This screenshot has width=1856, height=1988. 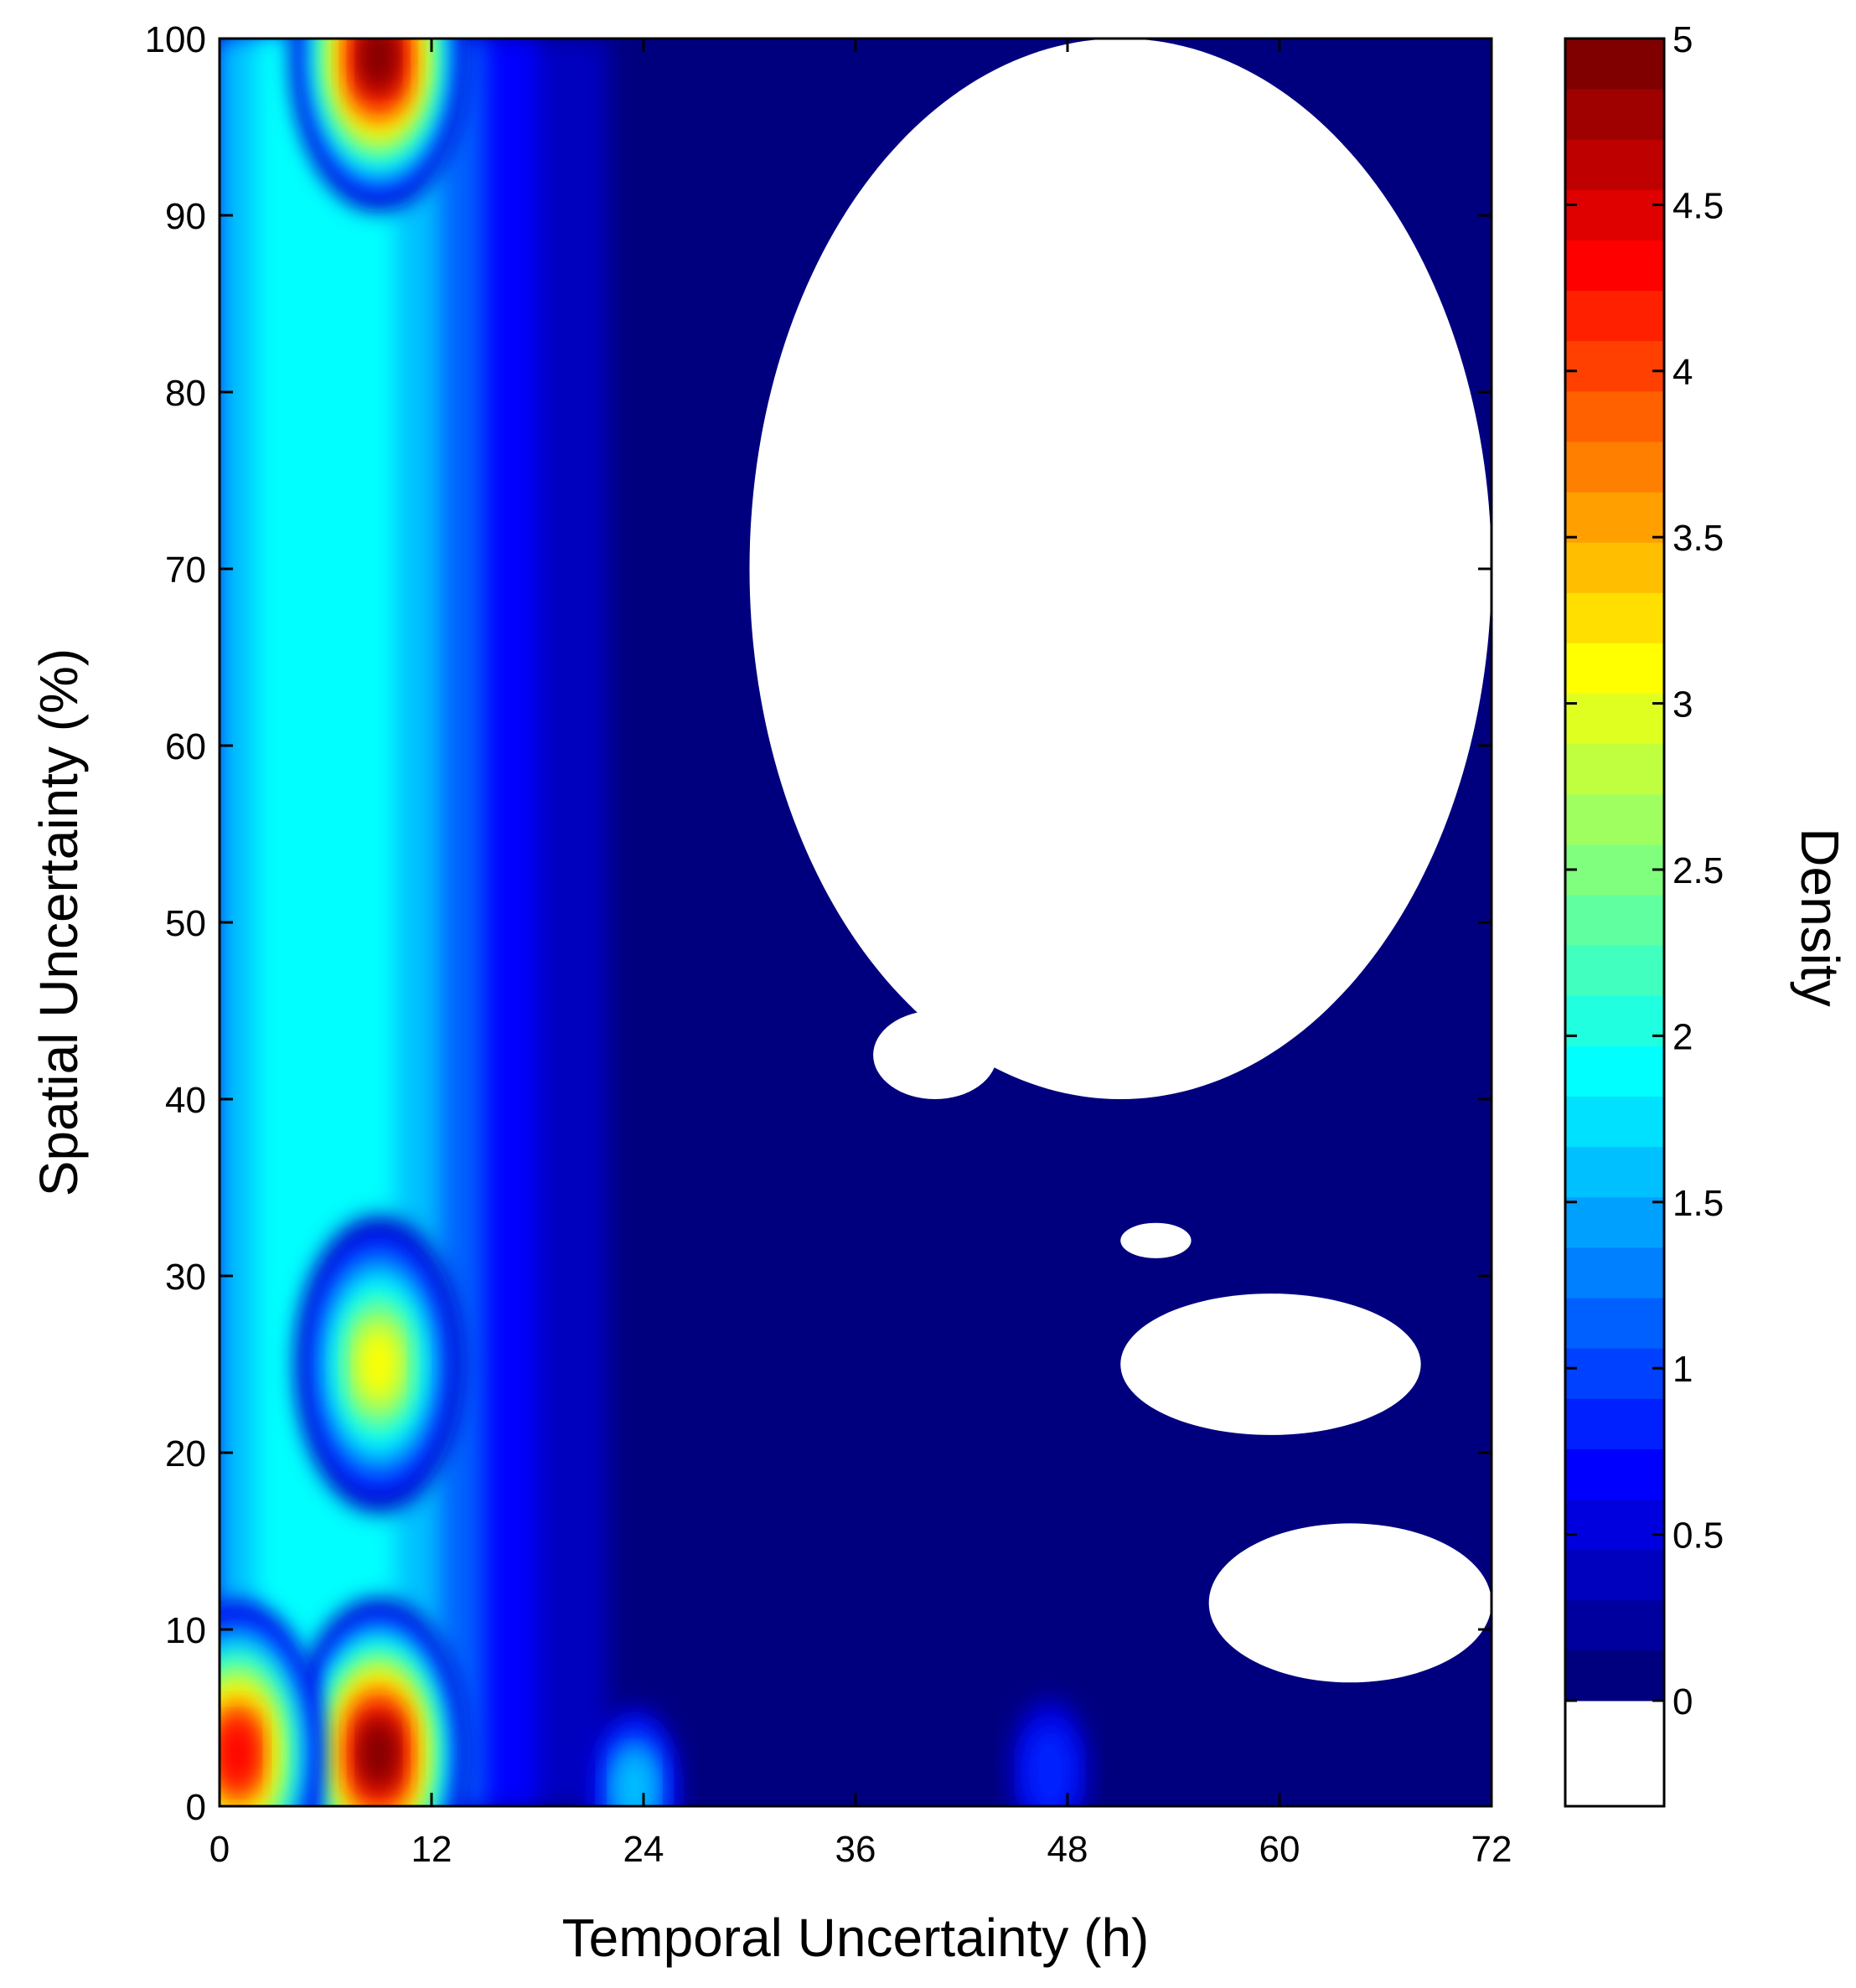 What do you see at coordinates (1682, 1702) in the screenshot?
I see `colorbar-tick-label: 0` at bounding box center [1682, 1702].